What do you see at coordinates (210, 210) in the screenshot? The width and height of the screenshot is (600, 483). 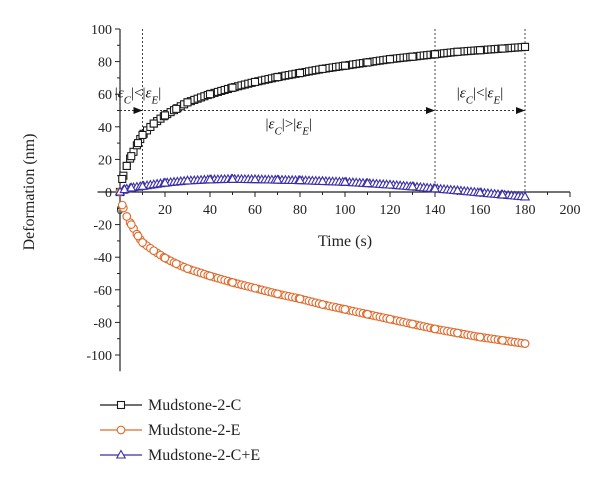 I see `x-tick-label: 40` at bounding box center [210, 210].